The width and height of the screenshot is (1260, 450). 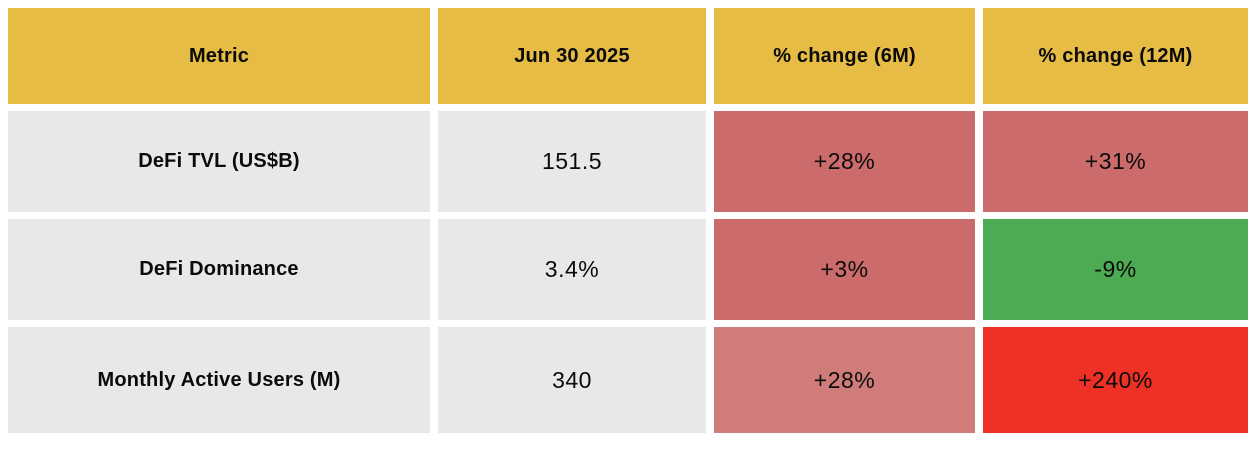 What do you see at coordinates (572, 380) in the screenshot?
I see `row-mau-value: 340` at bounding box center [572, 380].